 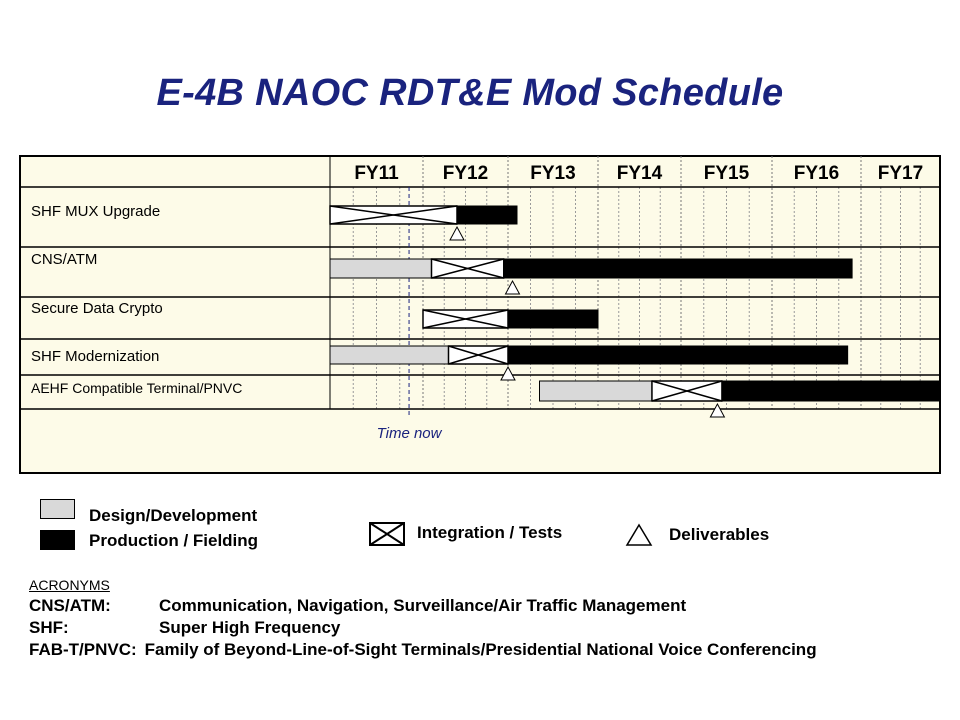 I want to click on legend-production-label: Production / Fielding, so click(x=174, y=540).